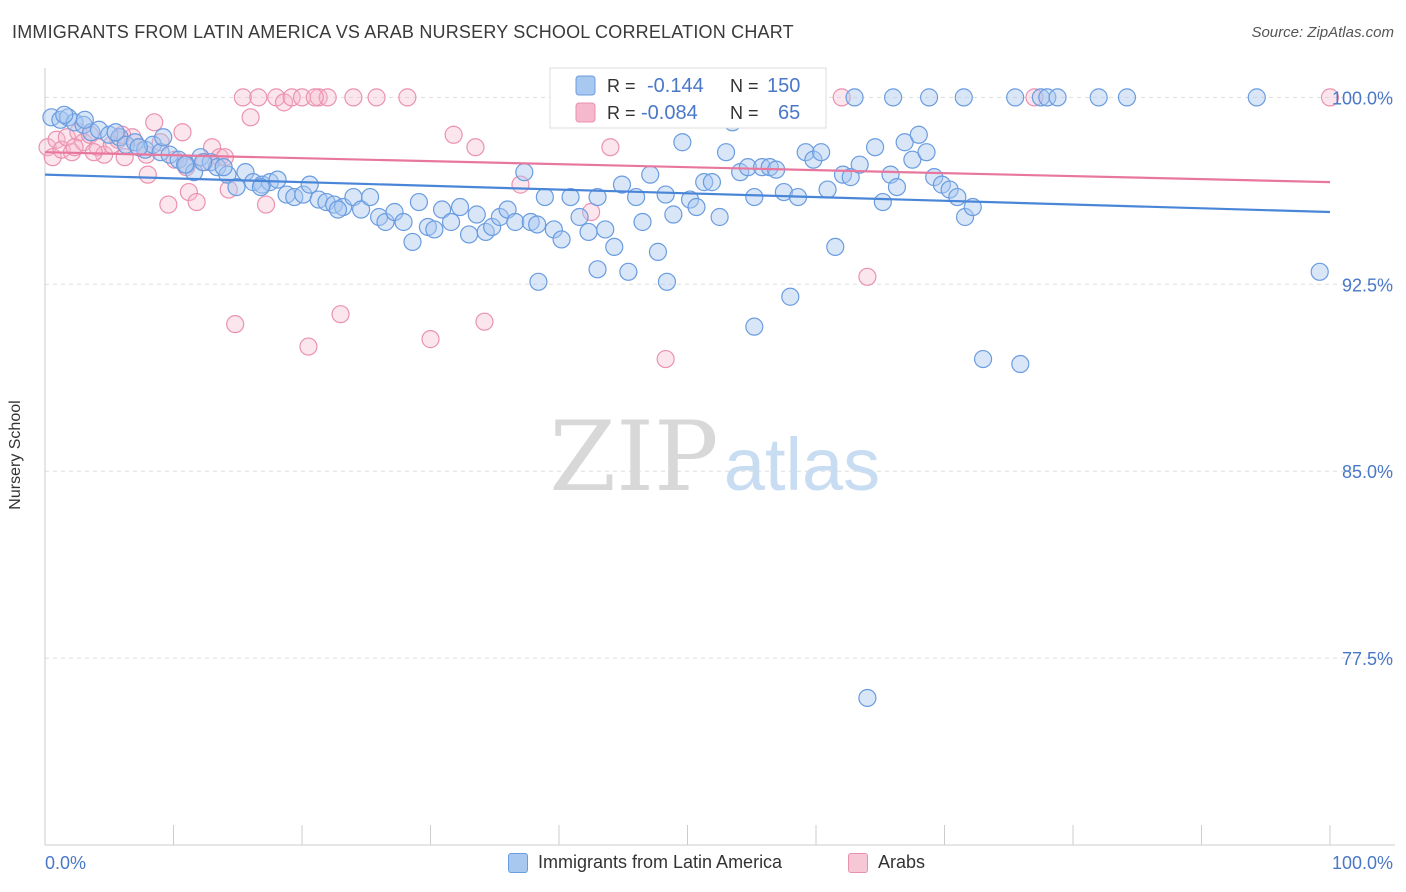 The width and height of the screenshot is (1406, 892). Describe the element at coordinates (714, 457) in the screenshot. I see `watermark: ZIP atlas` at that location.